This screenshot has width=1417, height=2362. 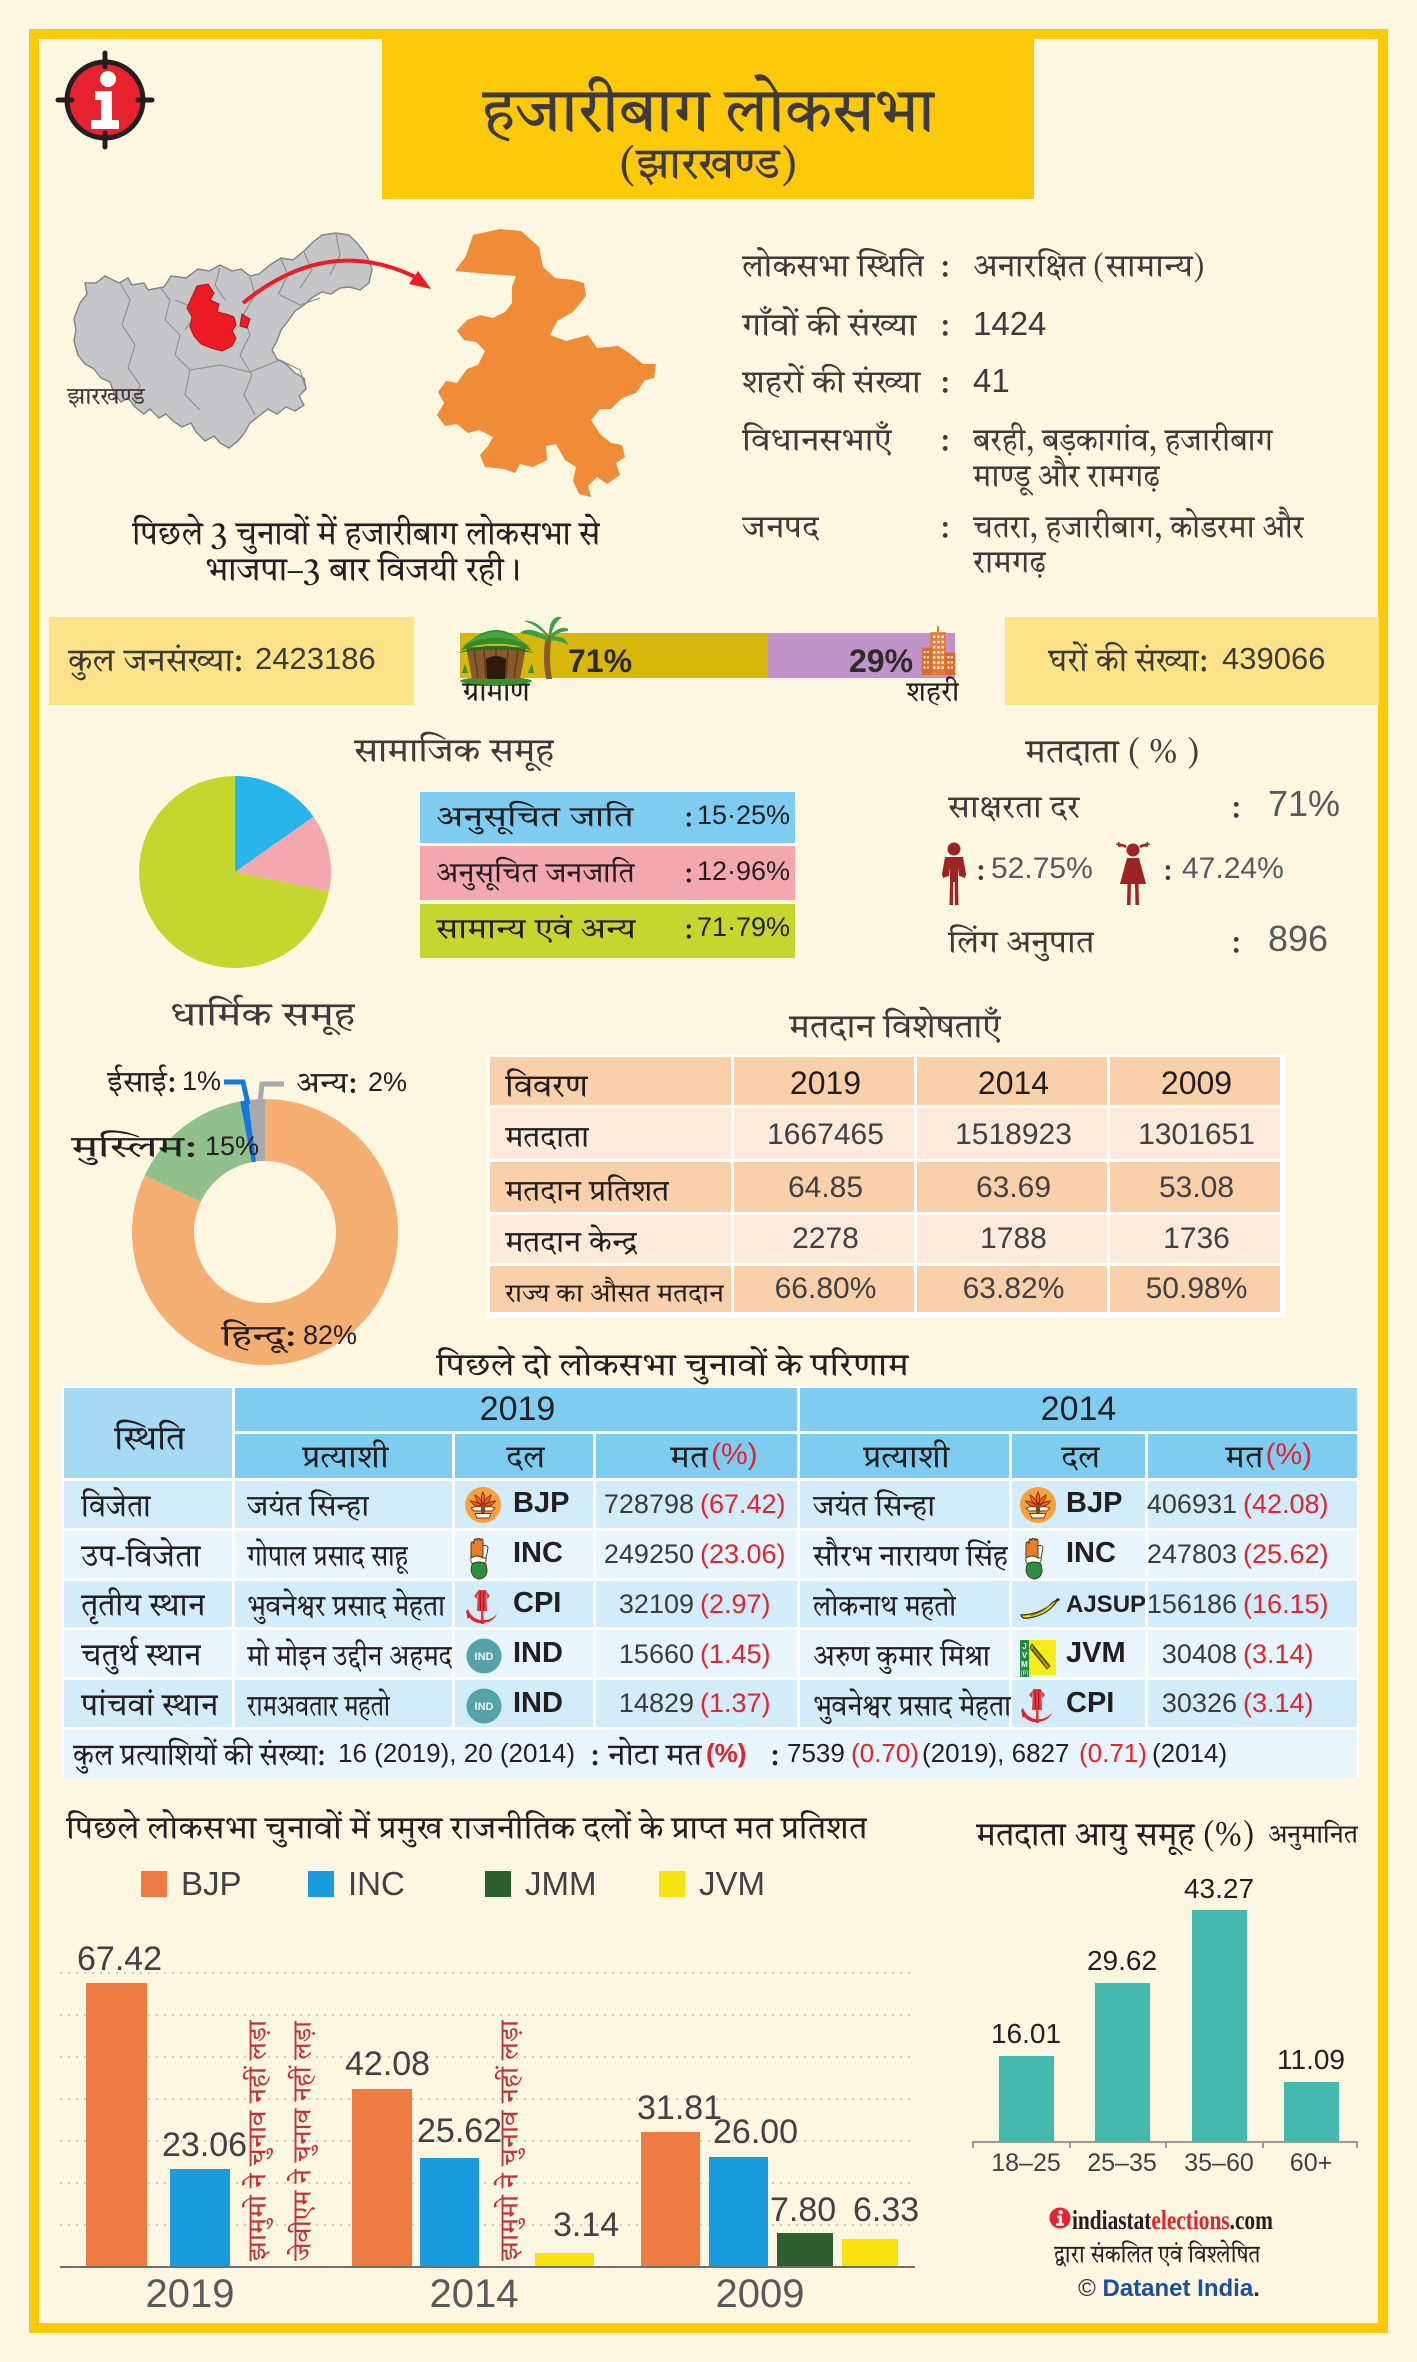 I want to click on svg-text: V, so click(x=1025, y=1655).